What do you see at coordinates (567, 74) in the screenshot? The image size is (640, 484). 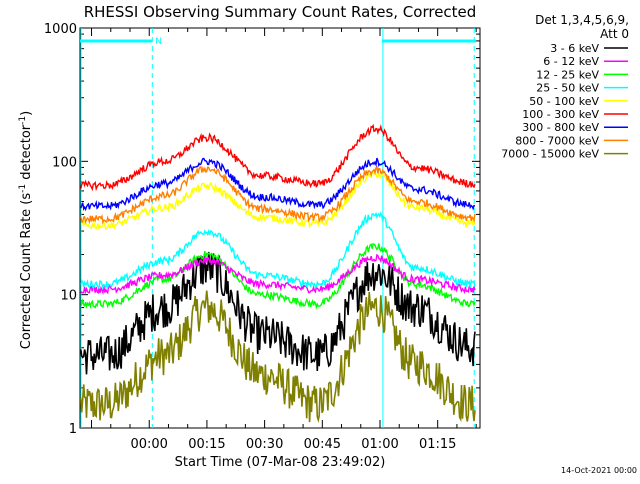 I see `legend-label: 12 - 25 keV` at bounding box center [567, 74].